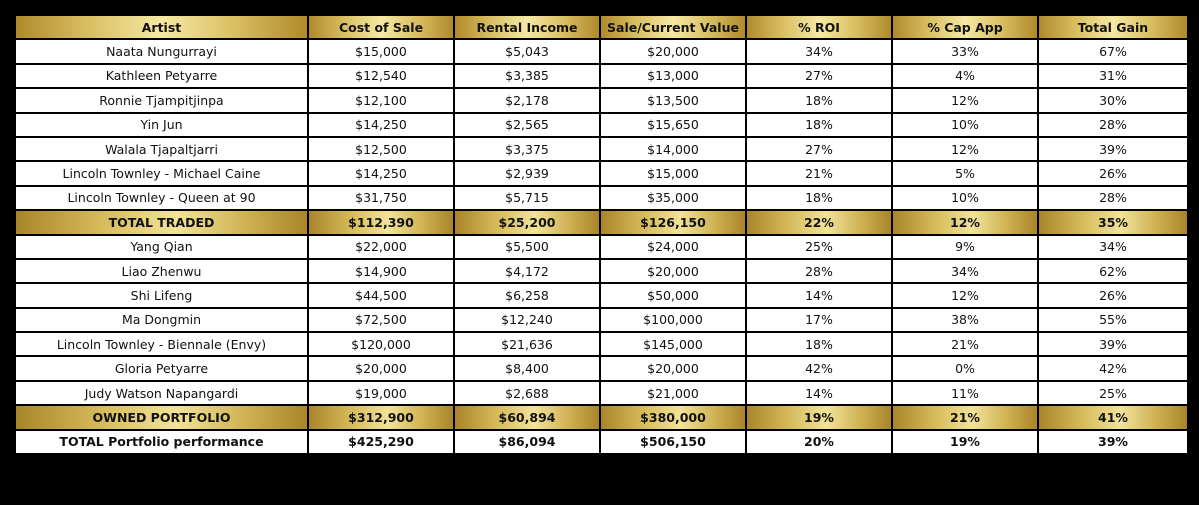 The width and height of the screenshot is (1199, 505). What do you see at coordinates (161, 368) in the screenshot?
I see `artist-cell: Gloria Petyarre` at bounding box center [161, 368].